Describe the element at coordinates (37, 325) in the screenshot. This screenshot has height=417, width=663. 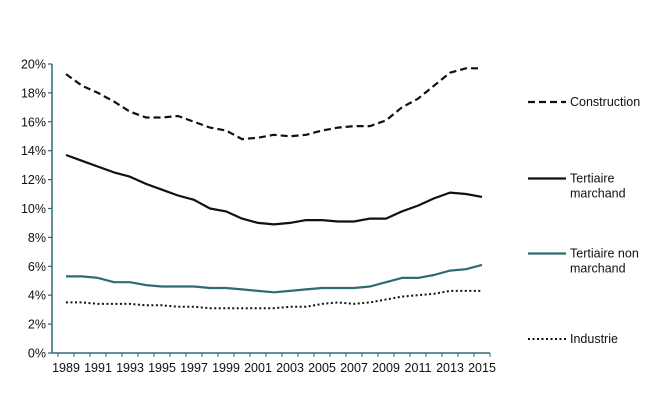
I see `y-tick-label: 2%` at that location.